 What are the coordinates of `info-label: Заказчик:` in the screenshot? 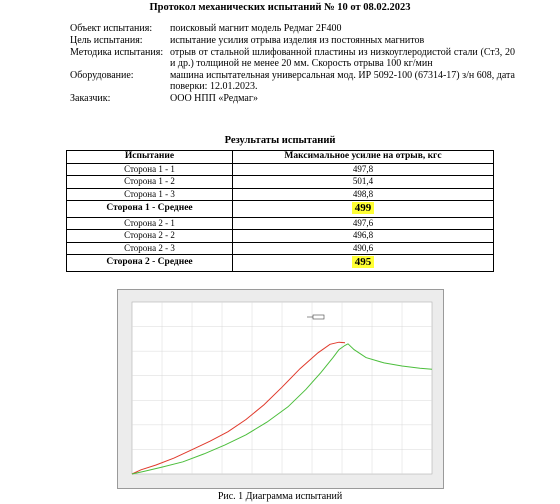 It's located at (90, 98).